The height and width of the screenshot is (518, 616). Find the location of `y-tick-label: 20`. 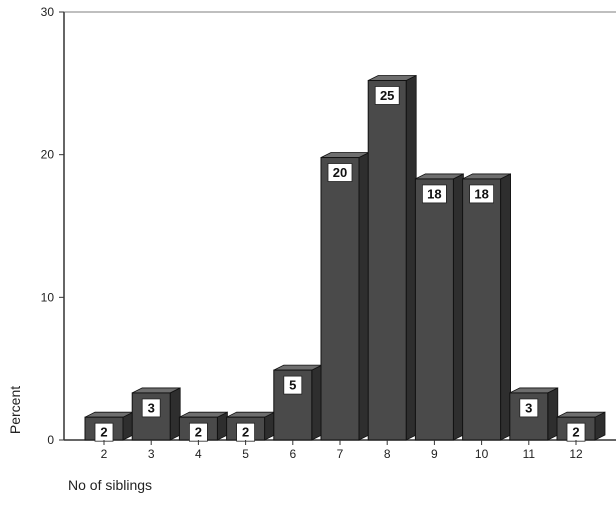

y-tick-label: 20 is located at coordinates (48, 155).